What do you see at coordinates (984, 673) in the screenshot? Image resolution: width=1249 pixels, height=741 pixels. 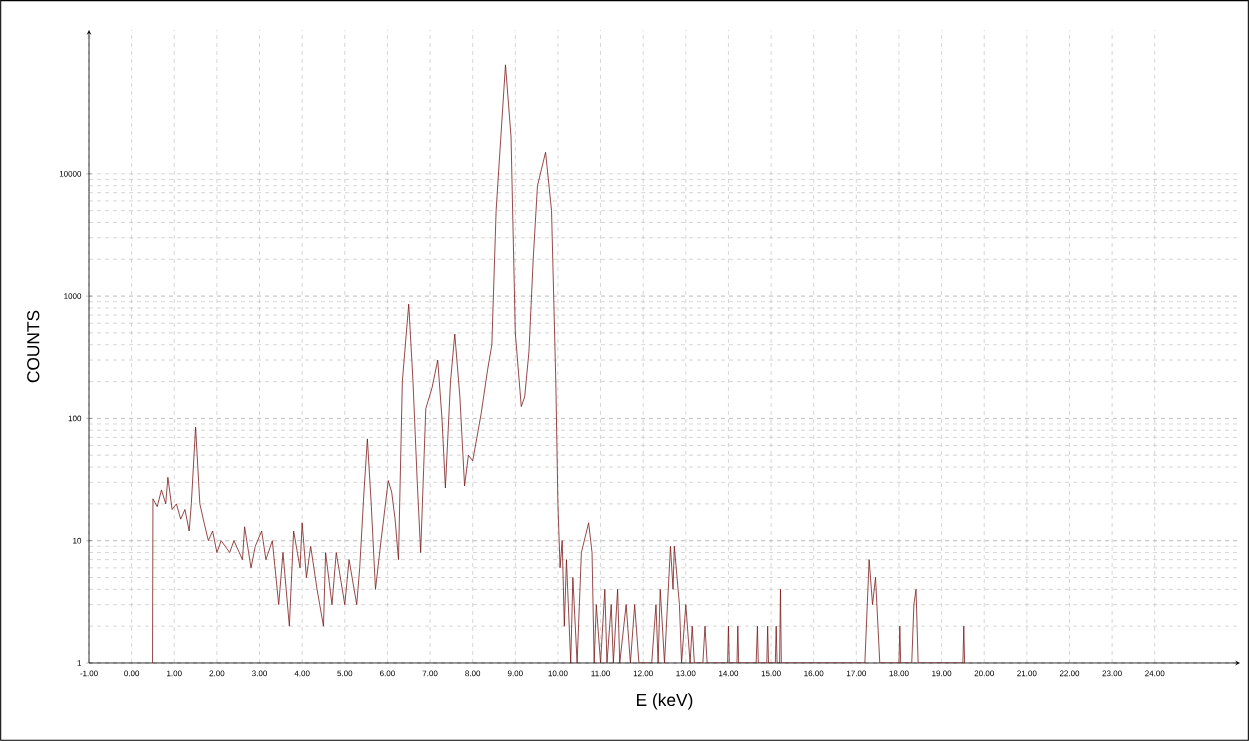 I see `x-tick-label: 20.00` at bounding box center [984, 673].